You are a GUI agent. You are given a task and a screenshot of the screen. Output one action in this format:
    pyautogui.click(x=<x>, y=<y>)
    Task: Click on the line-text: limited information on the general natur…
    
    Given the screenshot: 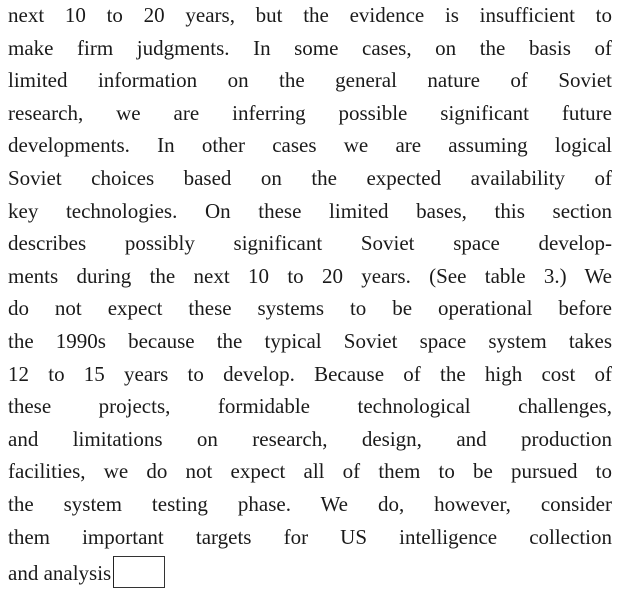 What is the action you would take?
    pyautogui.click(x=310, y=80)
    